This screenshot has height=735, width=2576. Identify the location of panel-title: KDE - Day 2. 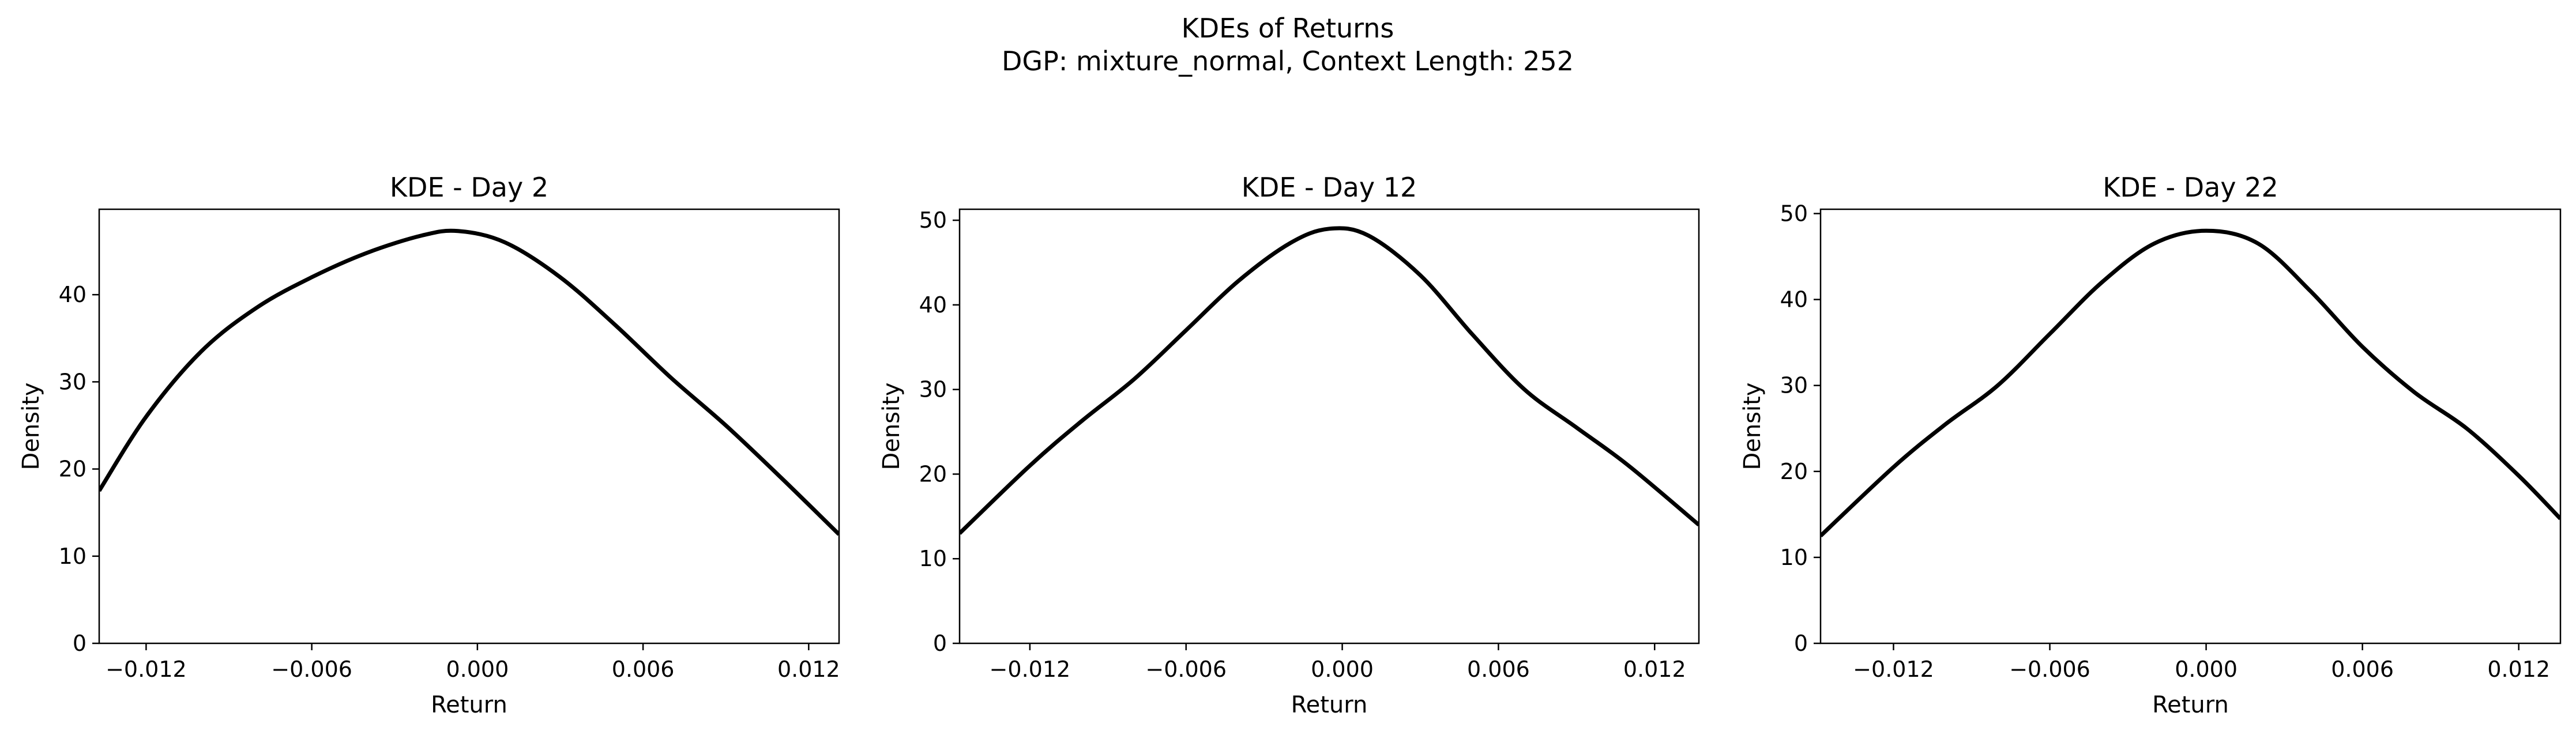
(469, 187).